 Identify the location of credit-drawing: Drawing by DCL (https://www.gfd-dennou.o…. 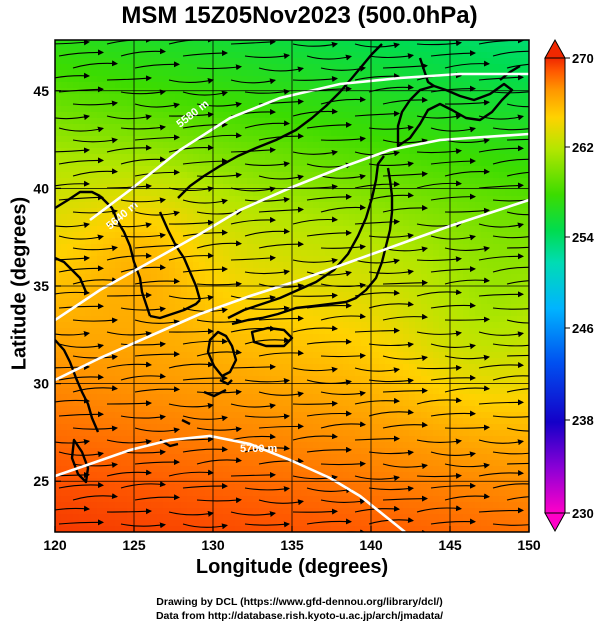
(299, 602).